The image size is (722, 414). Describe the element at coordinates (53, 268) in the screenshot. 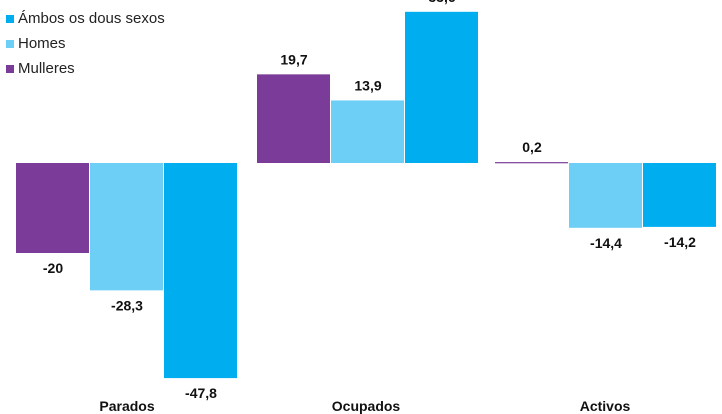

I see `data-label-parados-0: -20` at that location.